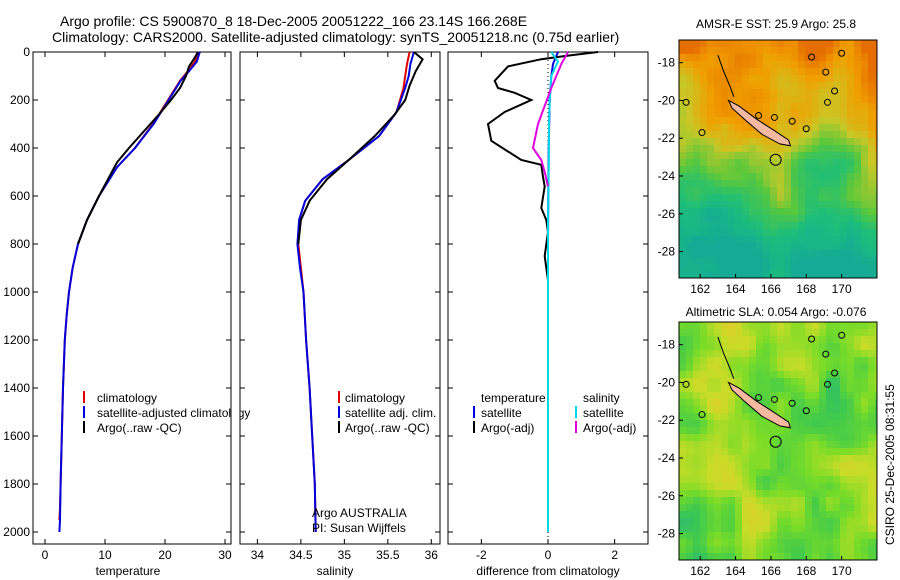  I want to click on y-tick-label: -20, so click(667, 382).